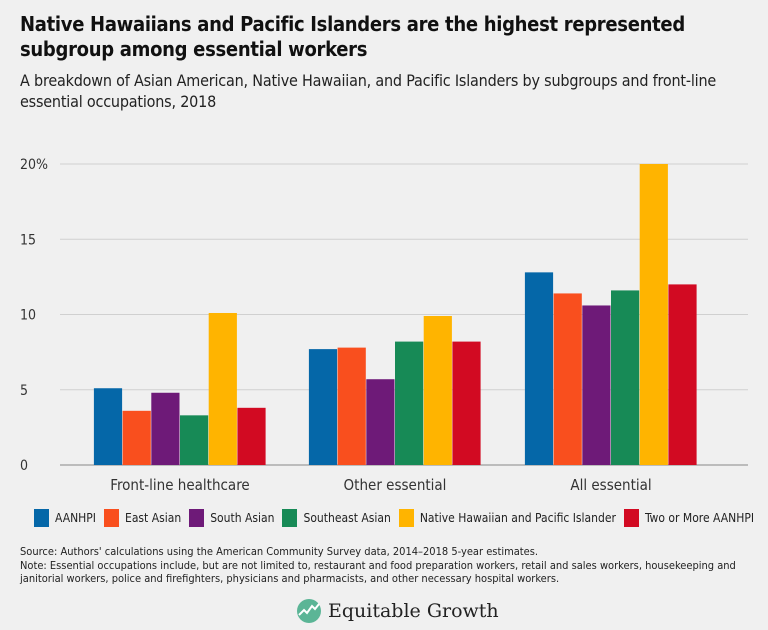 The height and width of the screenshot is (630, 768). What do you see at coordinates (395, 485) in the screenshot?
I see `x-tick-label: Other essential` at bounding box center [395, 485].